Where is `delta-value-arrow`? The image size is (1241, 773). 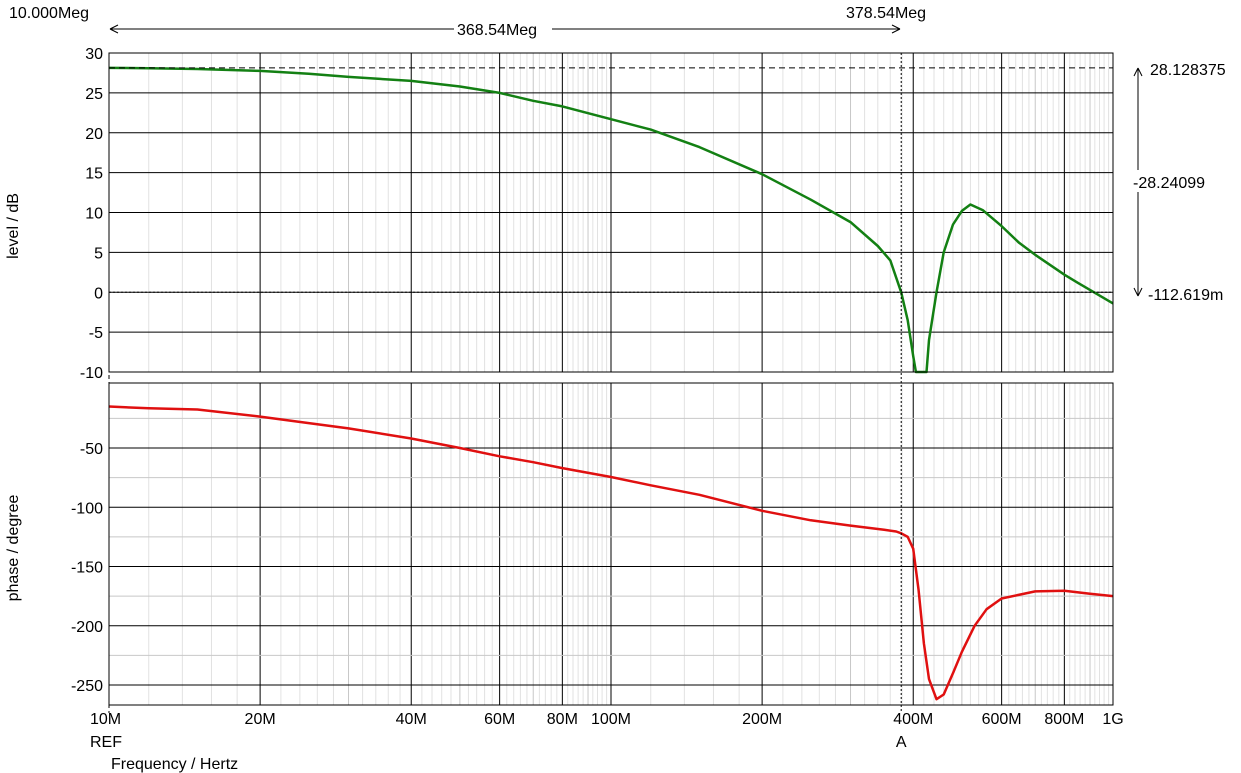 delta-value-arrow is located at coordinates (1138, 182).